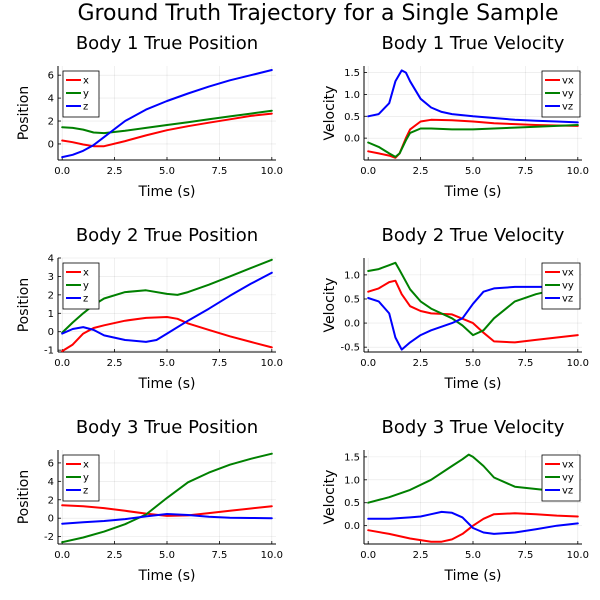  What do you see at coordinates (167, 427) in the screenshot?
I see `panel-title: Body 3 True Position` at bounding box center [167, 427].